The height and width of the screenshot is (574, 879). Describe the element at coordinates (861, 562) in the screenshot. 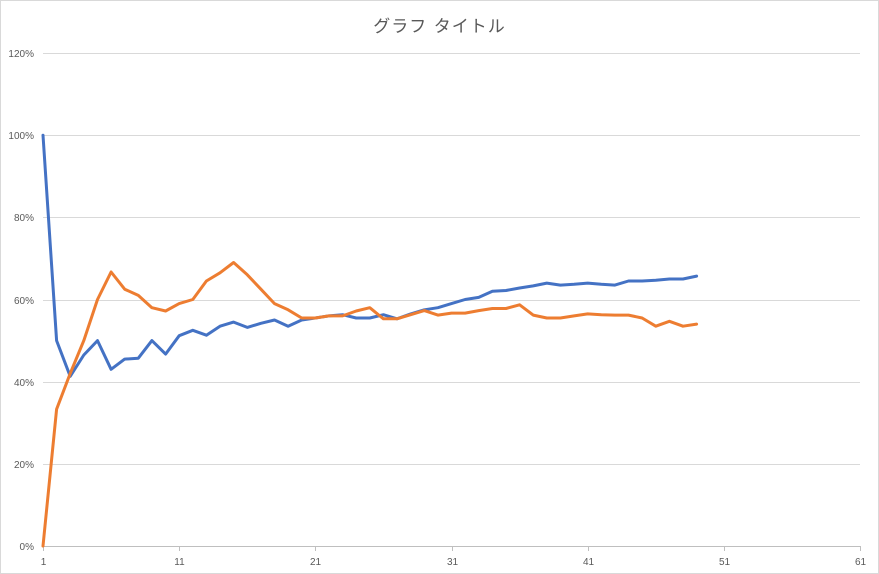

I see `x-tick-label: 61` at that location.